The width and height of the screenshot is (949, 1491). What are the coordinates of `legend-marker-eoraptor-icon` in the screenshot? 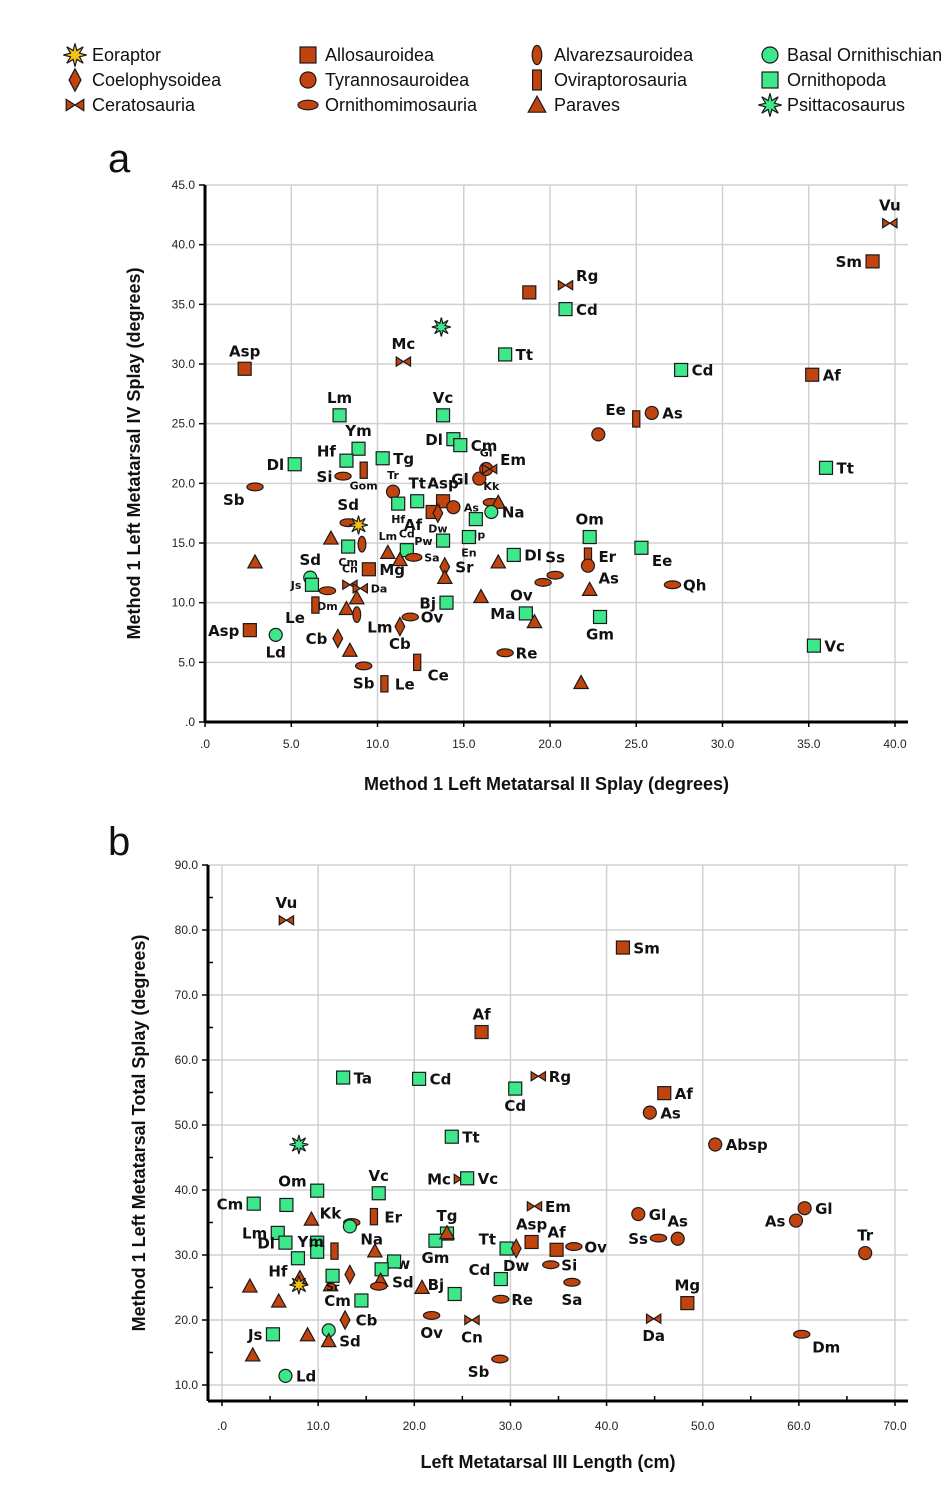 It's located at (75, 55).